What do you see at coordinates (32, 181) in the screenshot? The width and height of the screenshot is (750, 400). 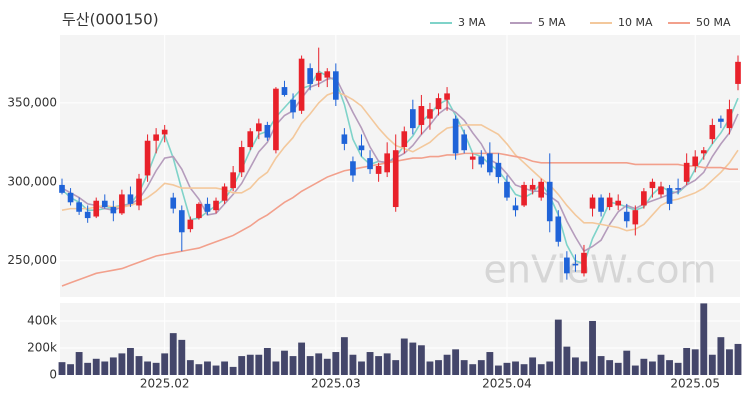 I see `y-tick-label: 300,000` at bounding box center [32, 181].